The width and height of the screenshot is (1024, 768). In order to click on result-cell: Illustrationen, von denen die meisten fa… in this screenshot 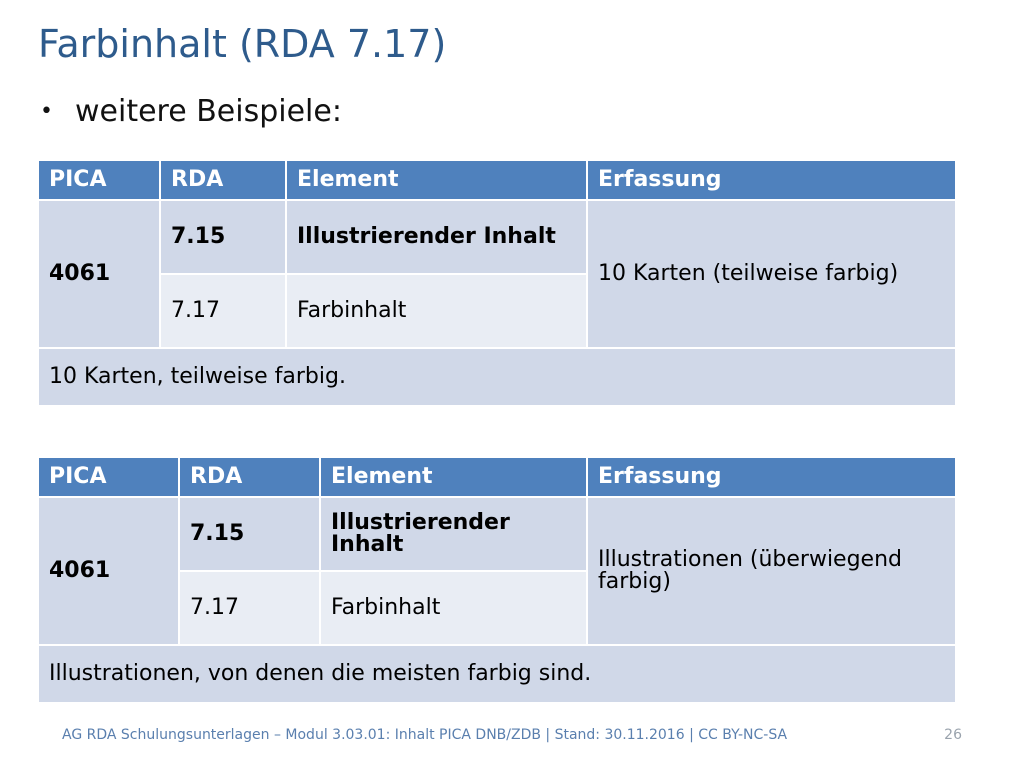, I will do `click(497, 674)`.